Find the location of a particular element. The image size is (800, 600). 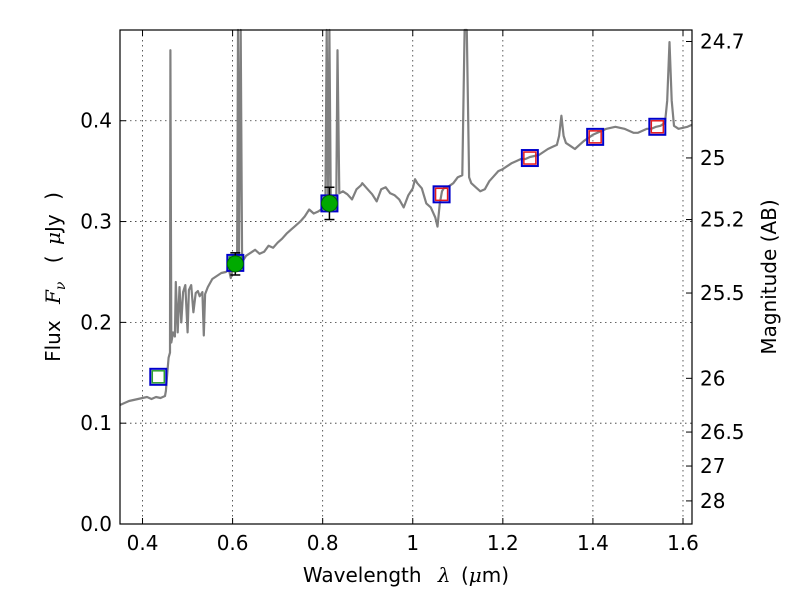

x-tick-label: 0.4 is located at coordinates (143, 543).